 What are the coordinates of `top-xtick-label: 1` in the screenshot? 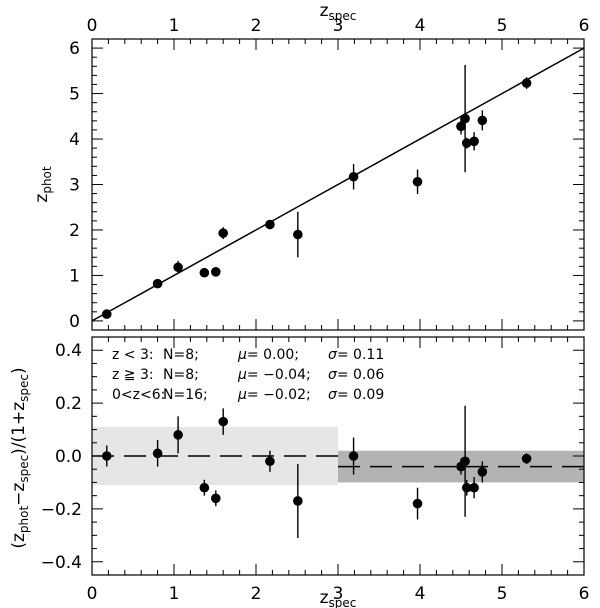 It's located at (174, 26).